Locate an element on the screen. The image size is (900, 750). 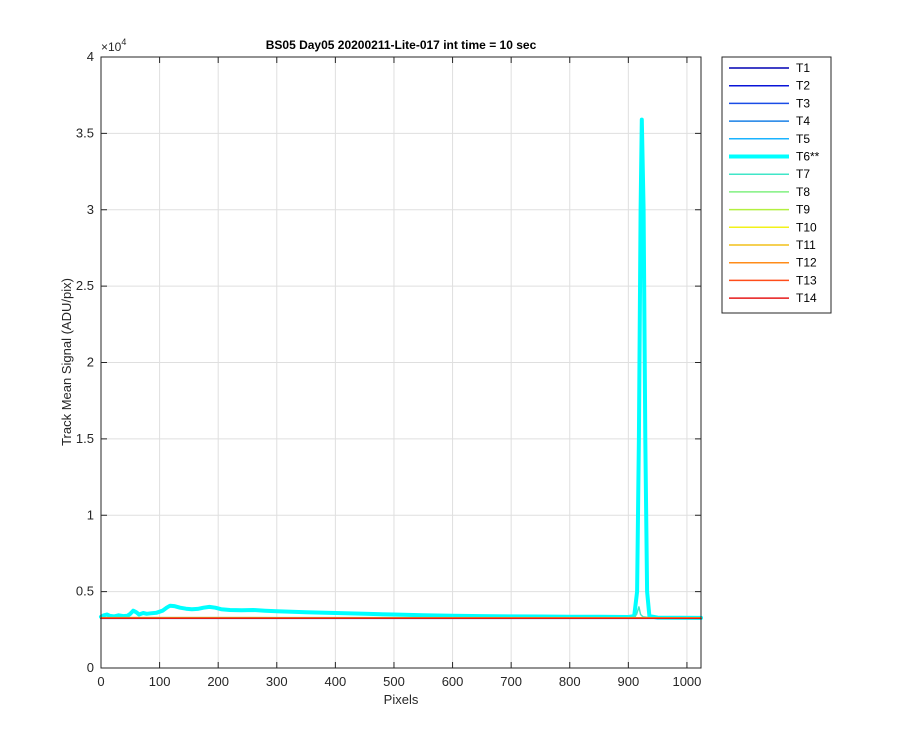
legend-label: T3 is located at coordinates (803, 103).